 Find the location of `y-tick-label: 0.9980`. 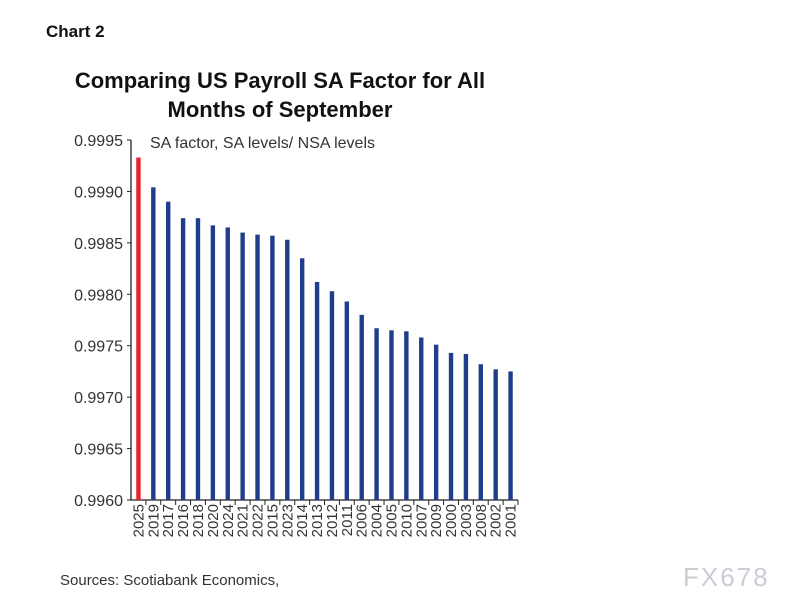

y-tick-label: 0.9980 is located at coordinates (98, 295).